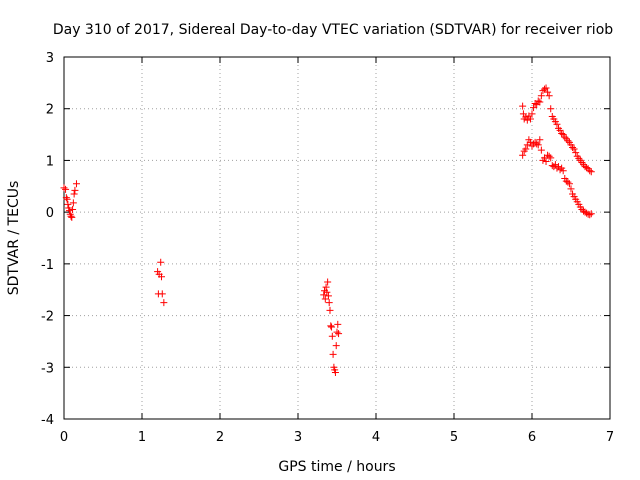 Image resolution: width=640 pixels, height=480 pixels. What do you see at coordinates (337, 437) in the screenshot?
I see `x-tick-labels: 0 1 2 3 4 5 6 7` at bounding box center [337, 437].